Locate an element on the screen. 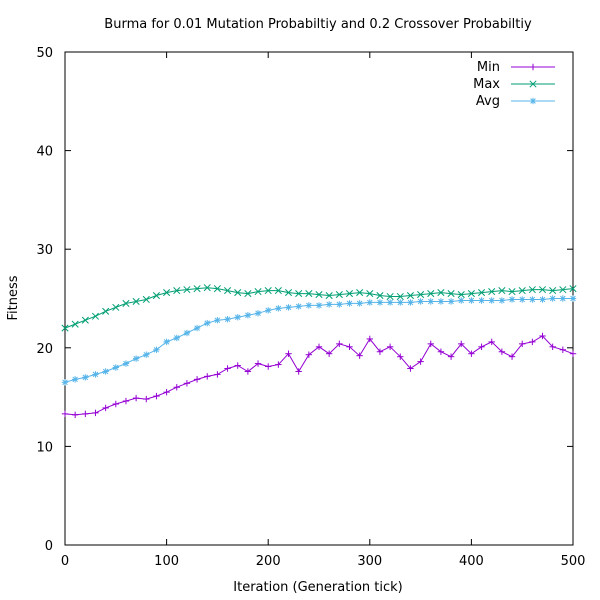 The height and width of the screenshot is (600, 600). legend: Min Max Avg is located at coordinates (514, 84).